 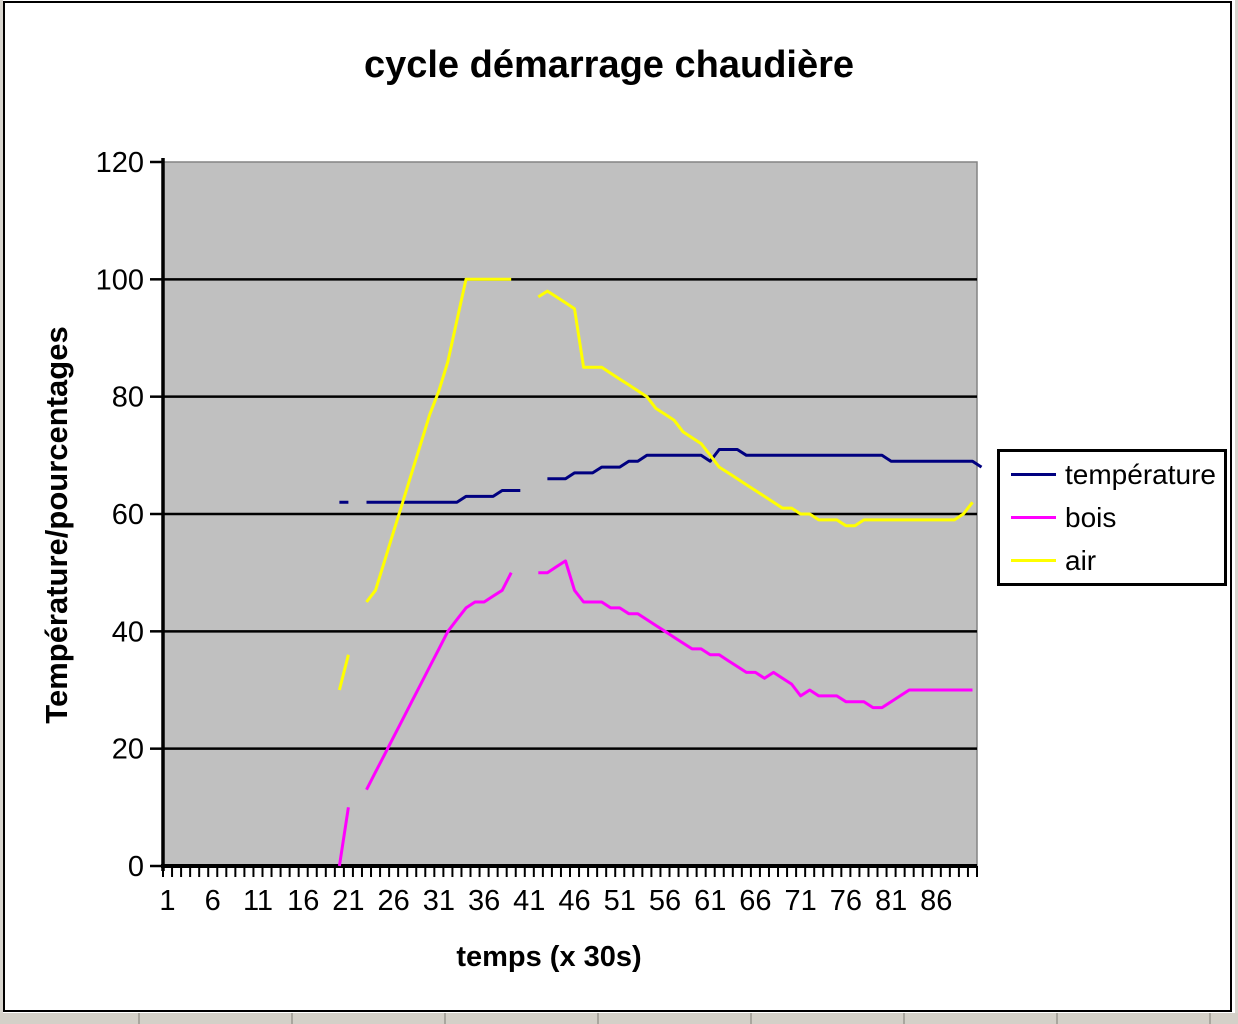 What do you see at coordinates (213, 901) in the screenshot?
I see `x-tick-label: 6` at bounding box center [213, 901].